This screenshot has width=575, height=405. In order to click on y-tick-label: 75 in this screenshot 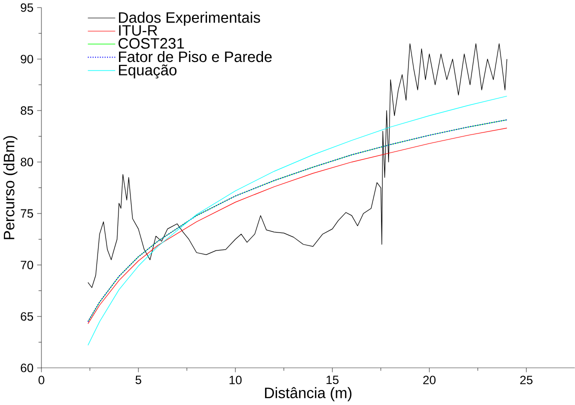, I will do `click(27, 214)`.